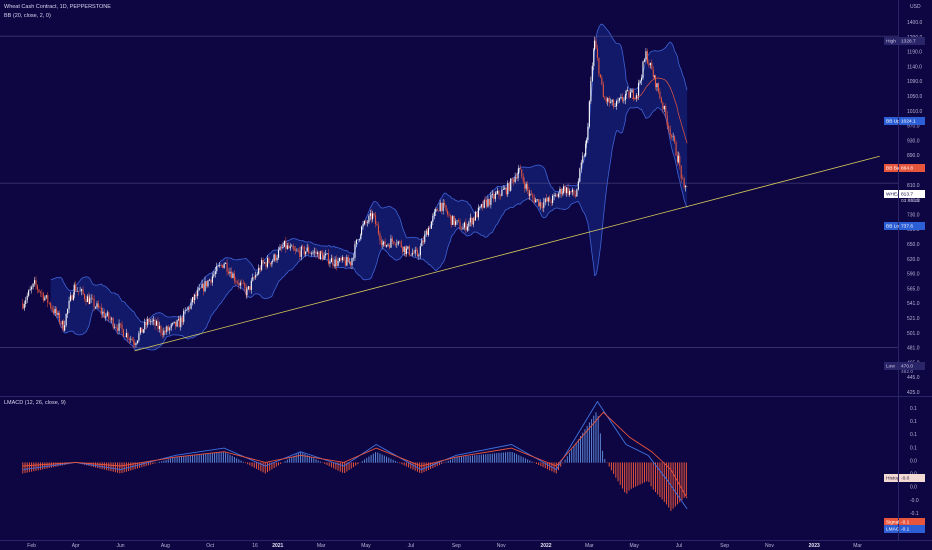 The image size is (932, 550). What do you see at coordinates (908, 42) in the screenshot?
I see `high-tag-value: 1328.7` at bounding box center [908, 42].